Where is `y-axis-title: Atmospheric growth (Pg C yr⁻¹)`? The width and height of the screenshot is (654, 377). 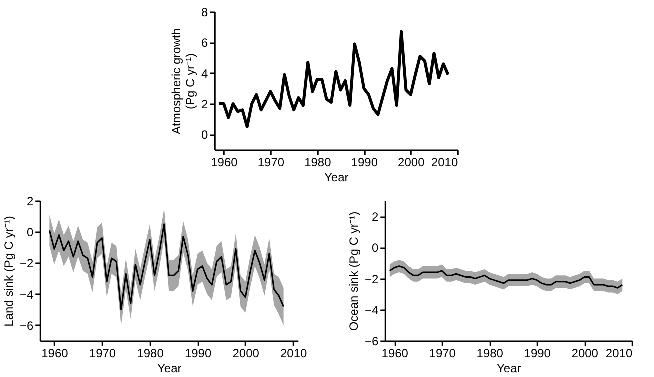 y-axis-title: Atmospheric growth (Pg C yr⁻¹) is located at coordinates (183, 81).